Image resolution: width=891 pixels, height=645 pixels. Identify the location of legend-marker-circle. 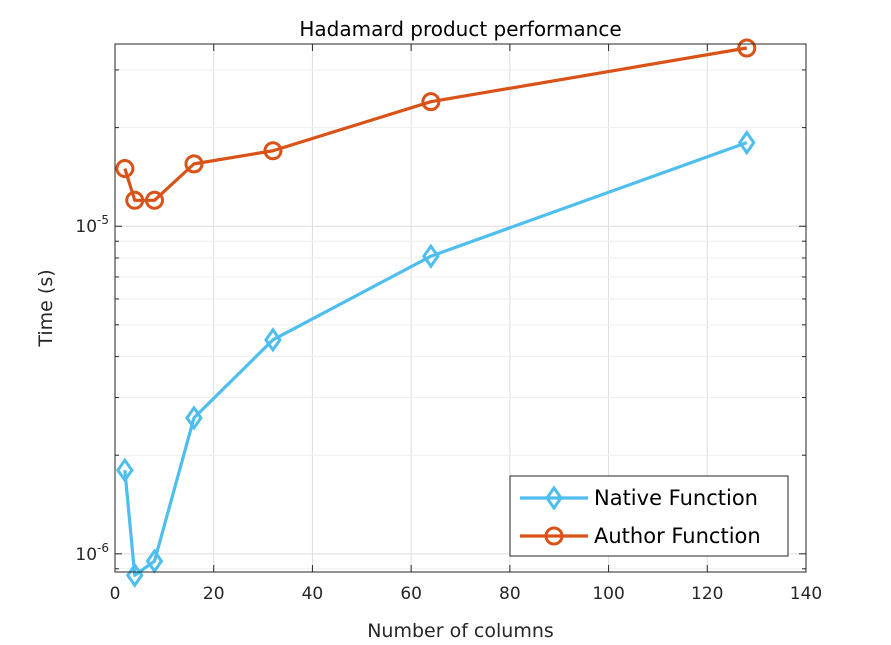
(554, 536).